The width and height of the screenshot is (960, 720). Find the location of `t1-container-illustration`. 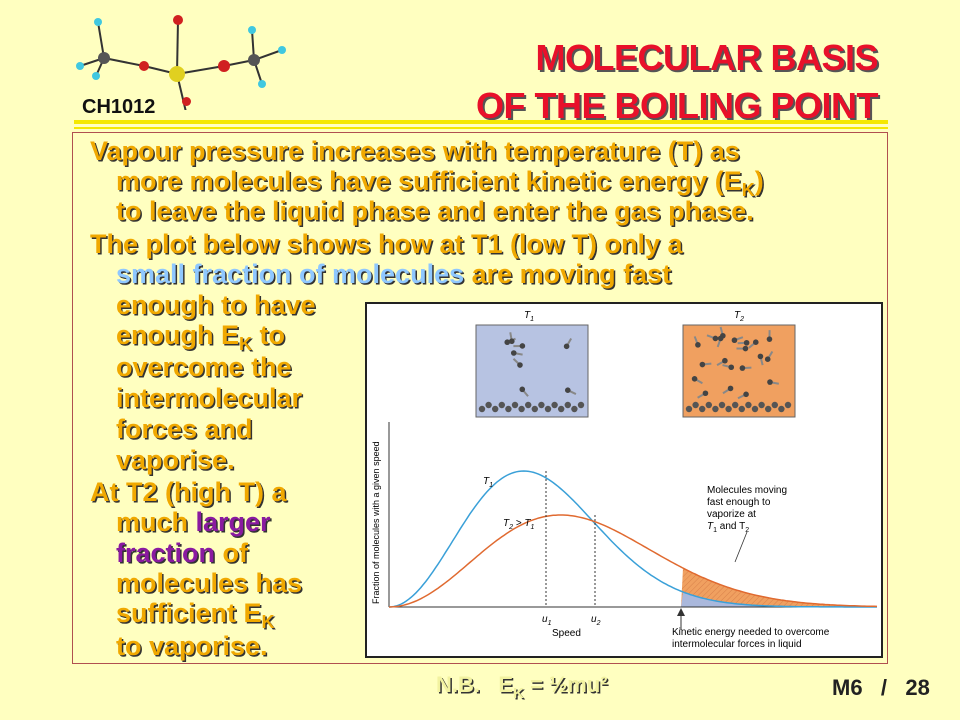

t1-container-illustration is located at coordinates (532, 371).